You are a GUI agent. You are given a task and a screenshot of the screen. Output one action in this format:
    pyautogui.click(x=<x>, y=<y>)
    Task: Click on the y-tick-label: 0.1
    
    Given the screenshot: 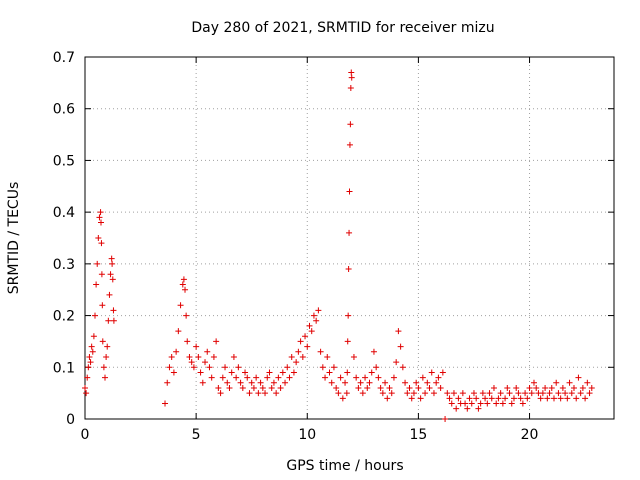 What is the action you would take?
    pyautogui.click(x=64, y=368)
    